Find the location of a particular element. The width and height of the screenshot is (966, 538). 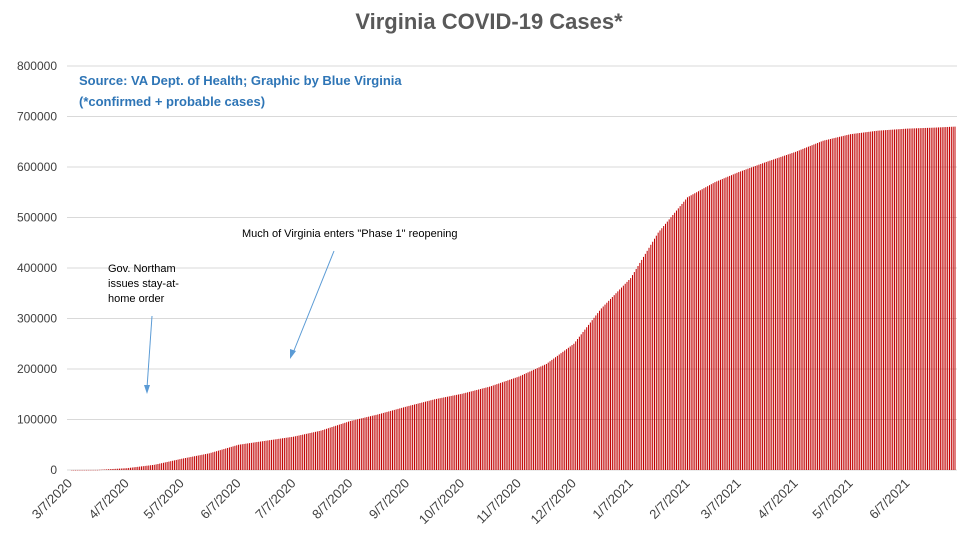

annotation-stay-at-home-line-2: issues stay-at- is located at coordinates (143, 284).